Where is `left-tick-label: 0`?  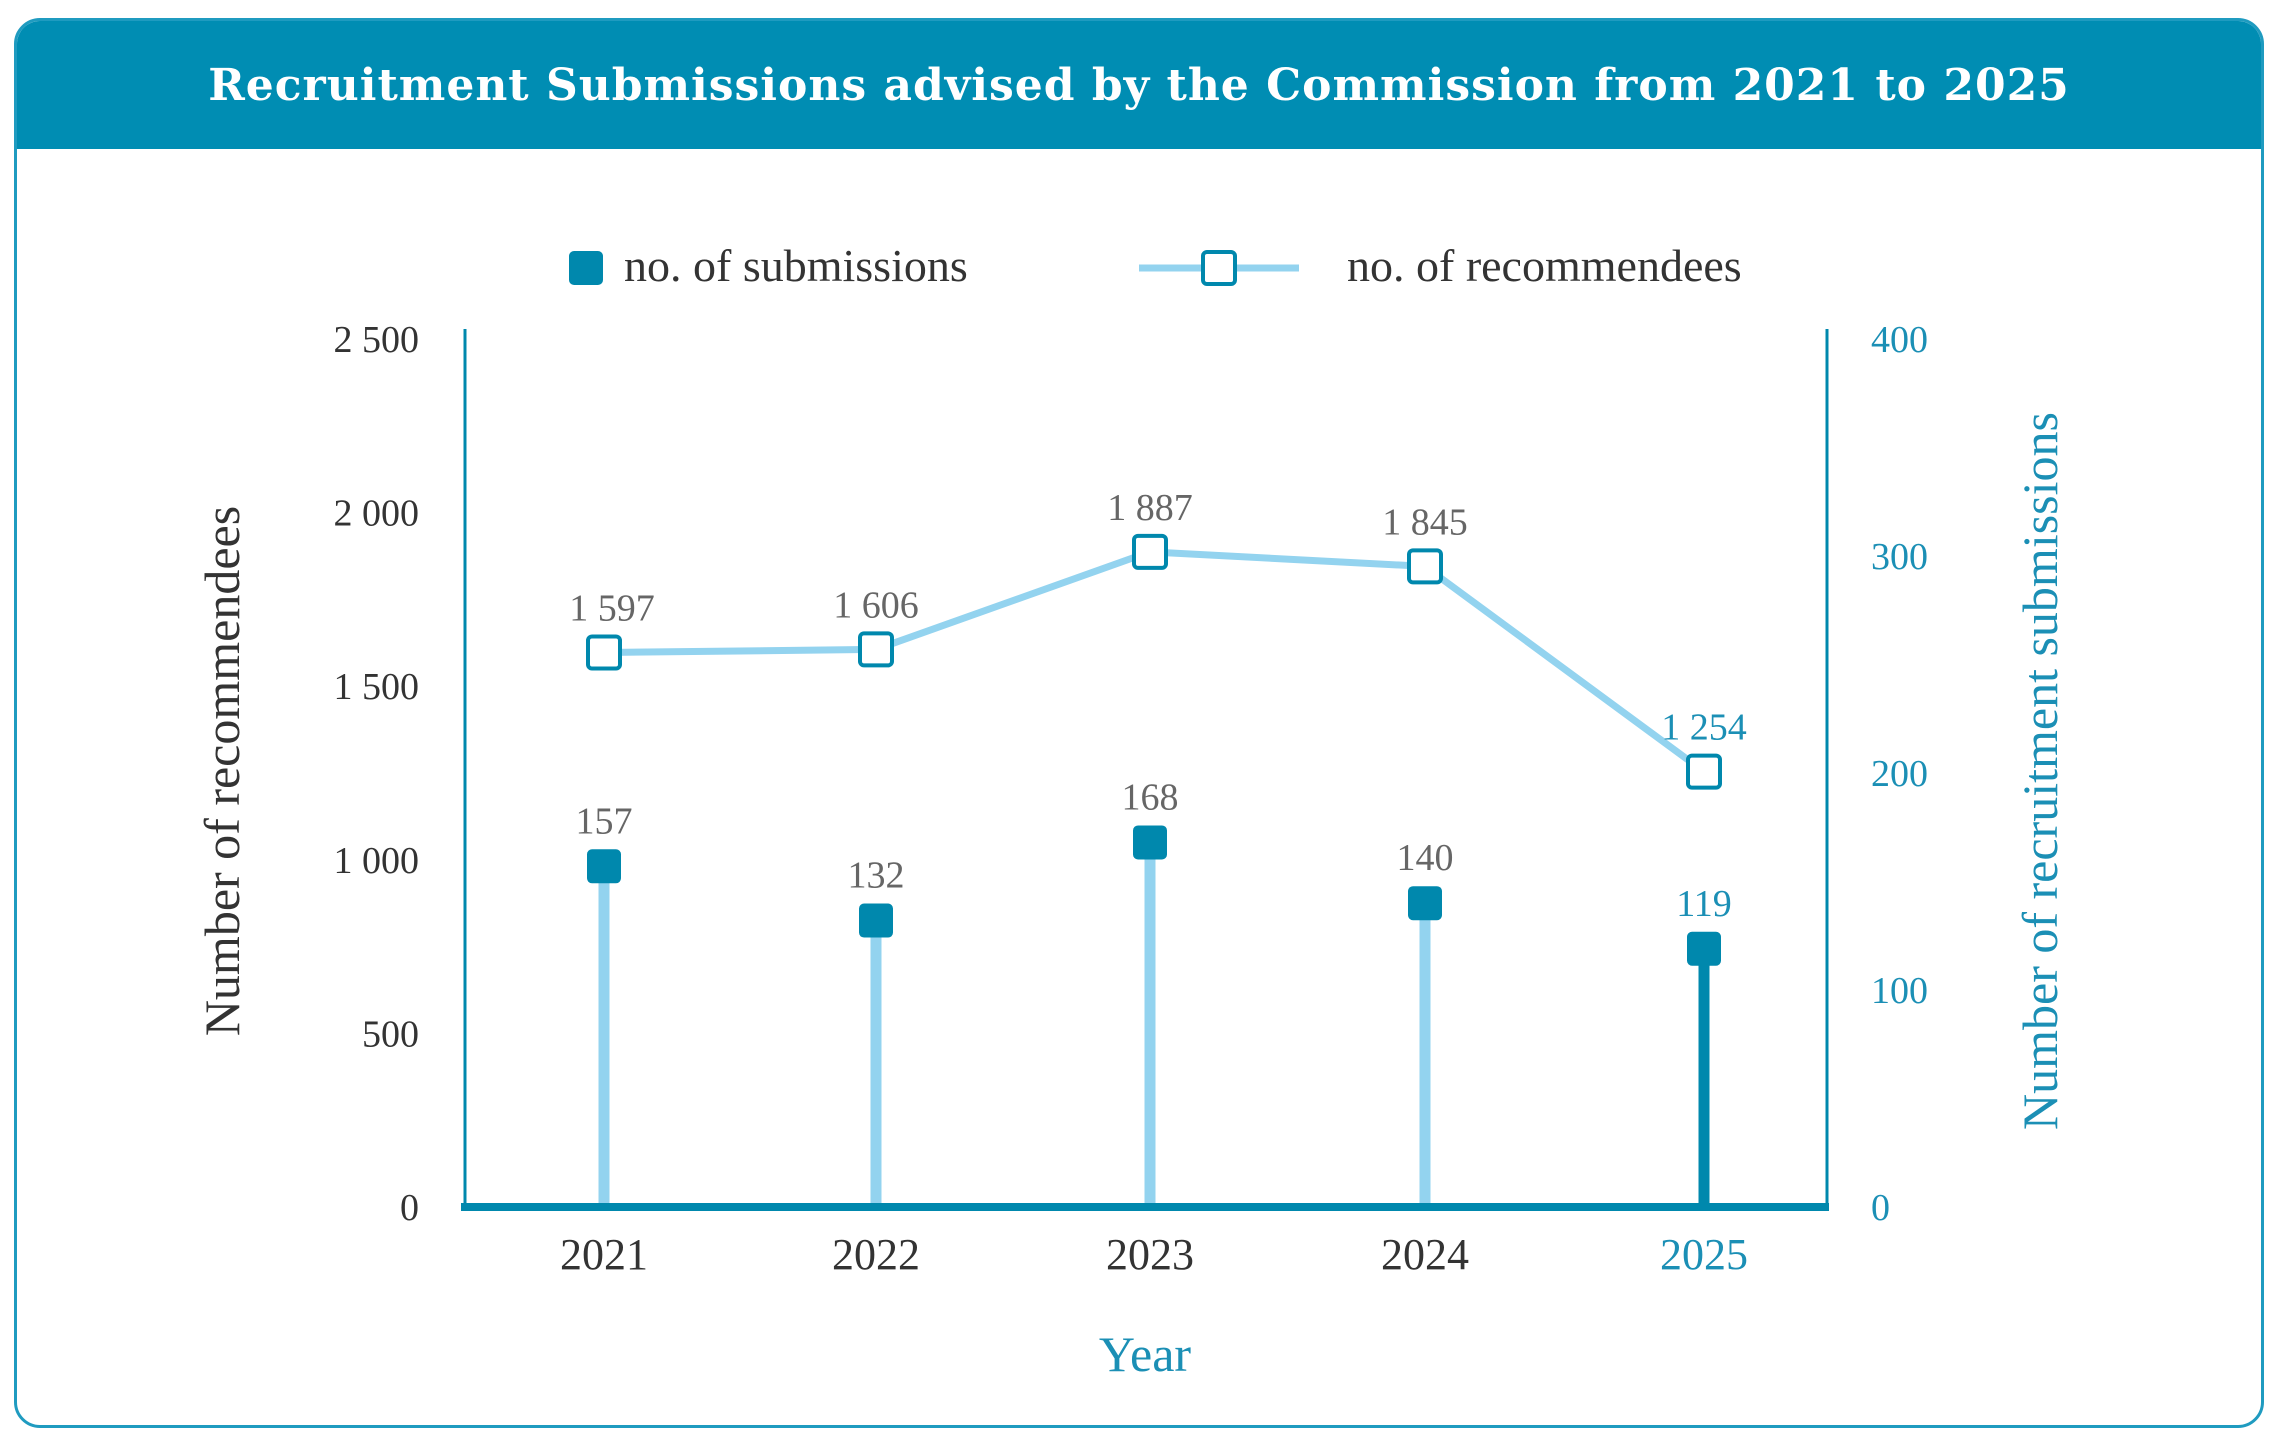 left-tick-label: 0 is located at coordinates (409, 1208).